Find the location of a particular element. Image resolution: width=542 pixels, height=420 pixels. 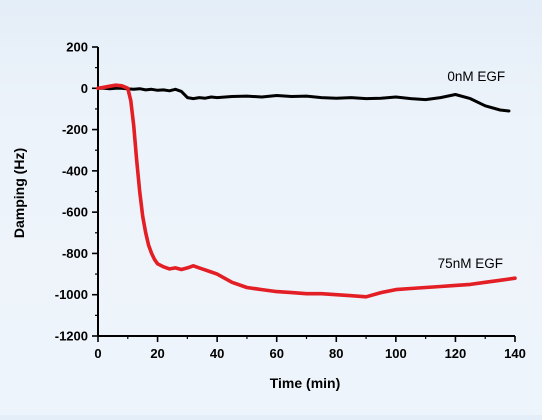

y-tick-label: -200 is located at coordinates (75, 129).